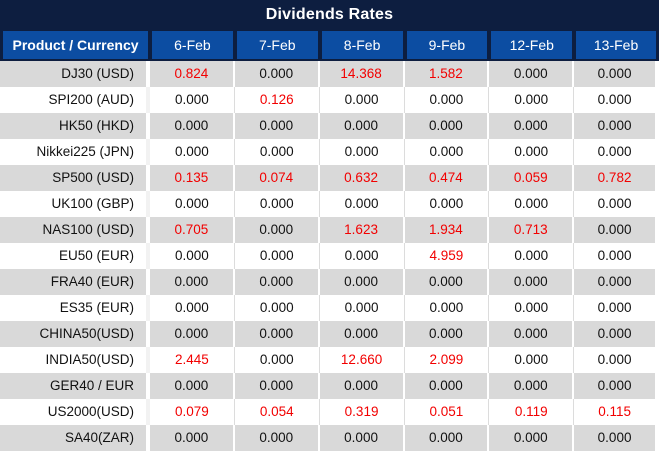 The image size is (659, 452). I want to click on rate-cell: 0.824, so click(192, 74).